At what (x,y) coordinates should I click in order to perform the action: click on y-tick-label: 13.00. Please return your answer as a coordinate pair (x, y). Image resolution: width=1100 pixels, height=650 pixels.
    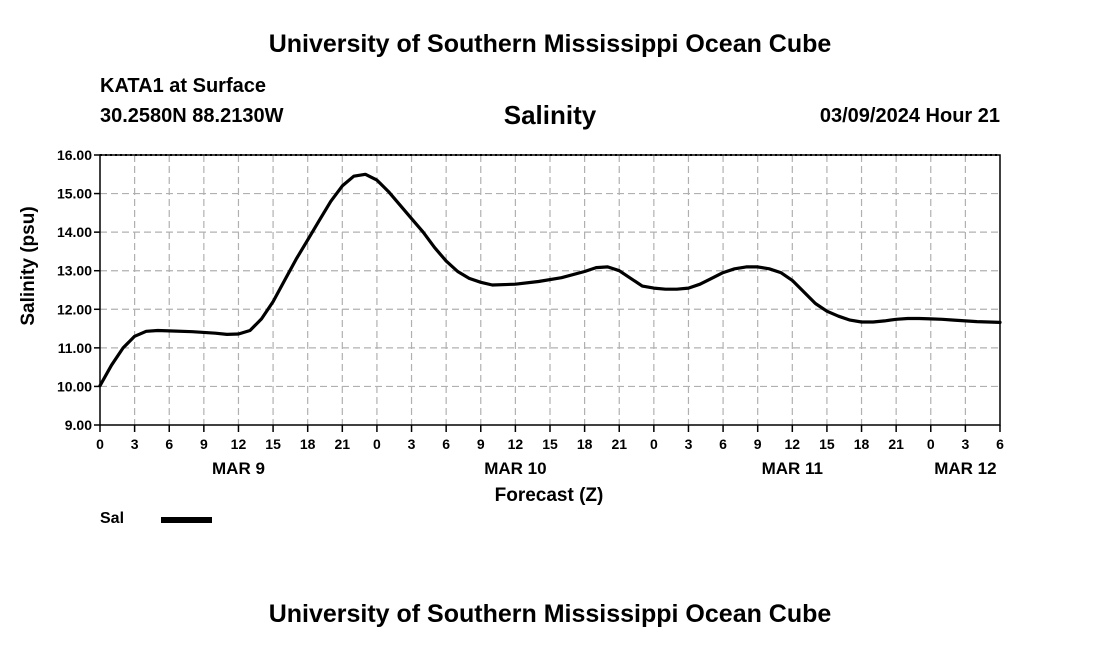
    Looking at the image, I should click on (74, 271).